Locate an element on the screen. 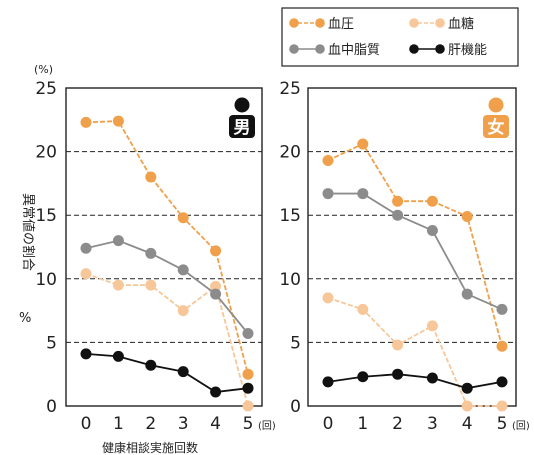 This screenshot has height=455, width=534. legend-marker-lipid is located at coordinates (294, 49).